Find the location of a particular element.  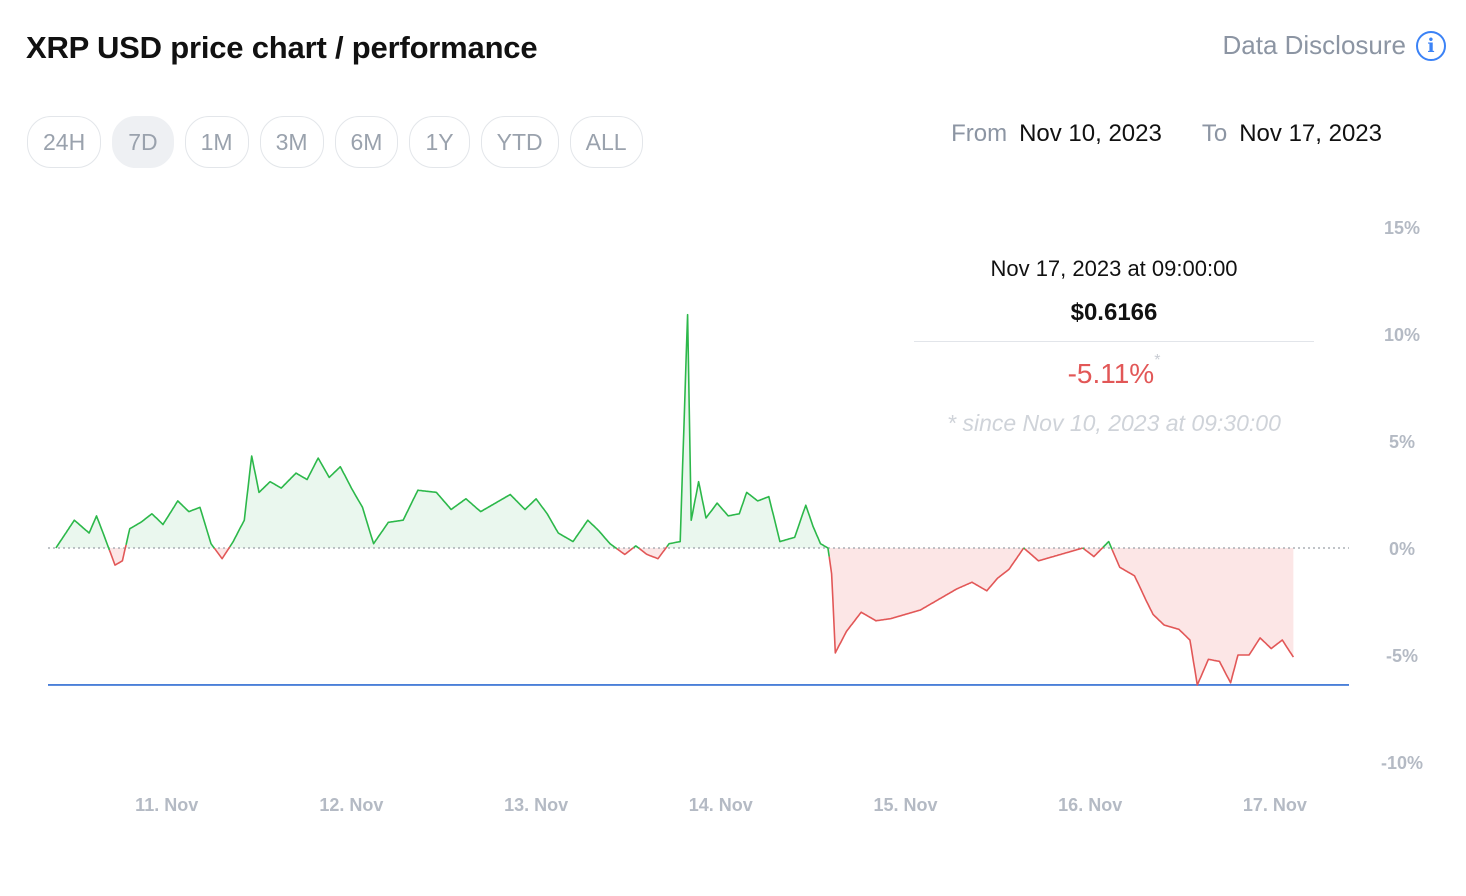

tooltip-change-value: -5.11% is located at coordinates (1111, 373).